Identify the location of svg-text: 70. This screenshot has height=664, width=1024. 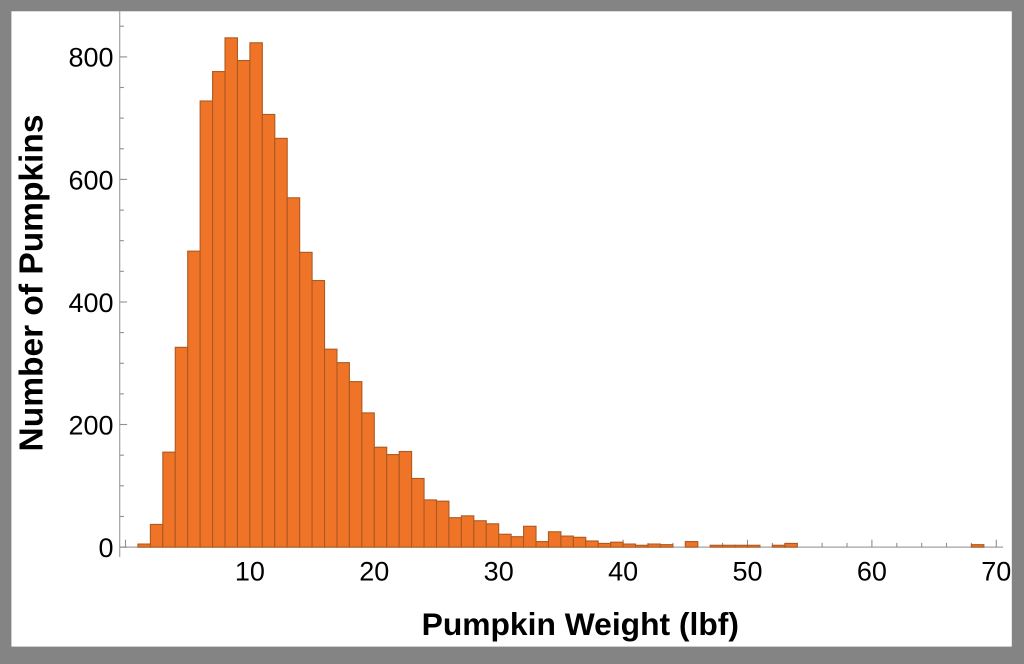
(996, 572).